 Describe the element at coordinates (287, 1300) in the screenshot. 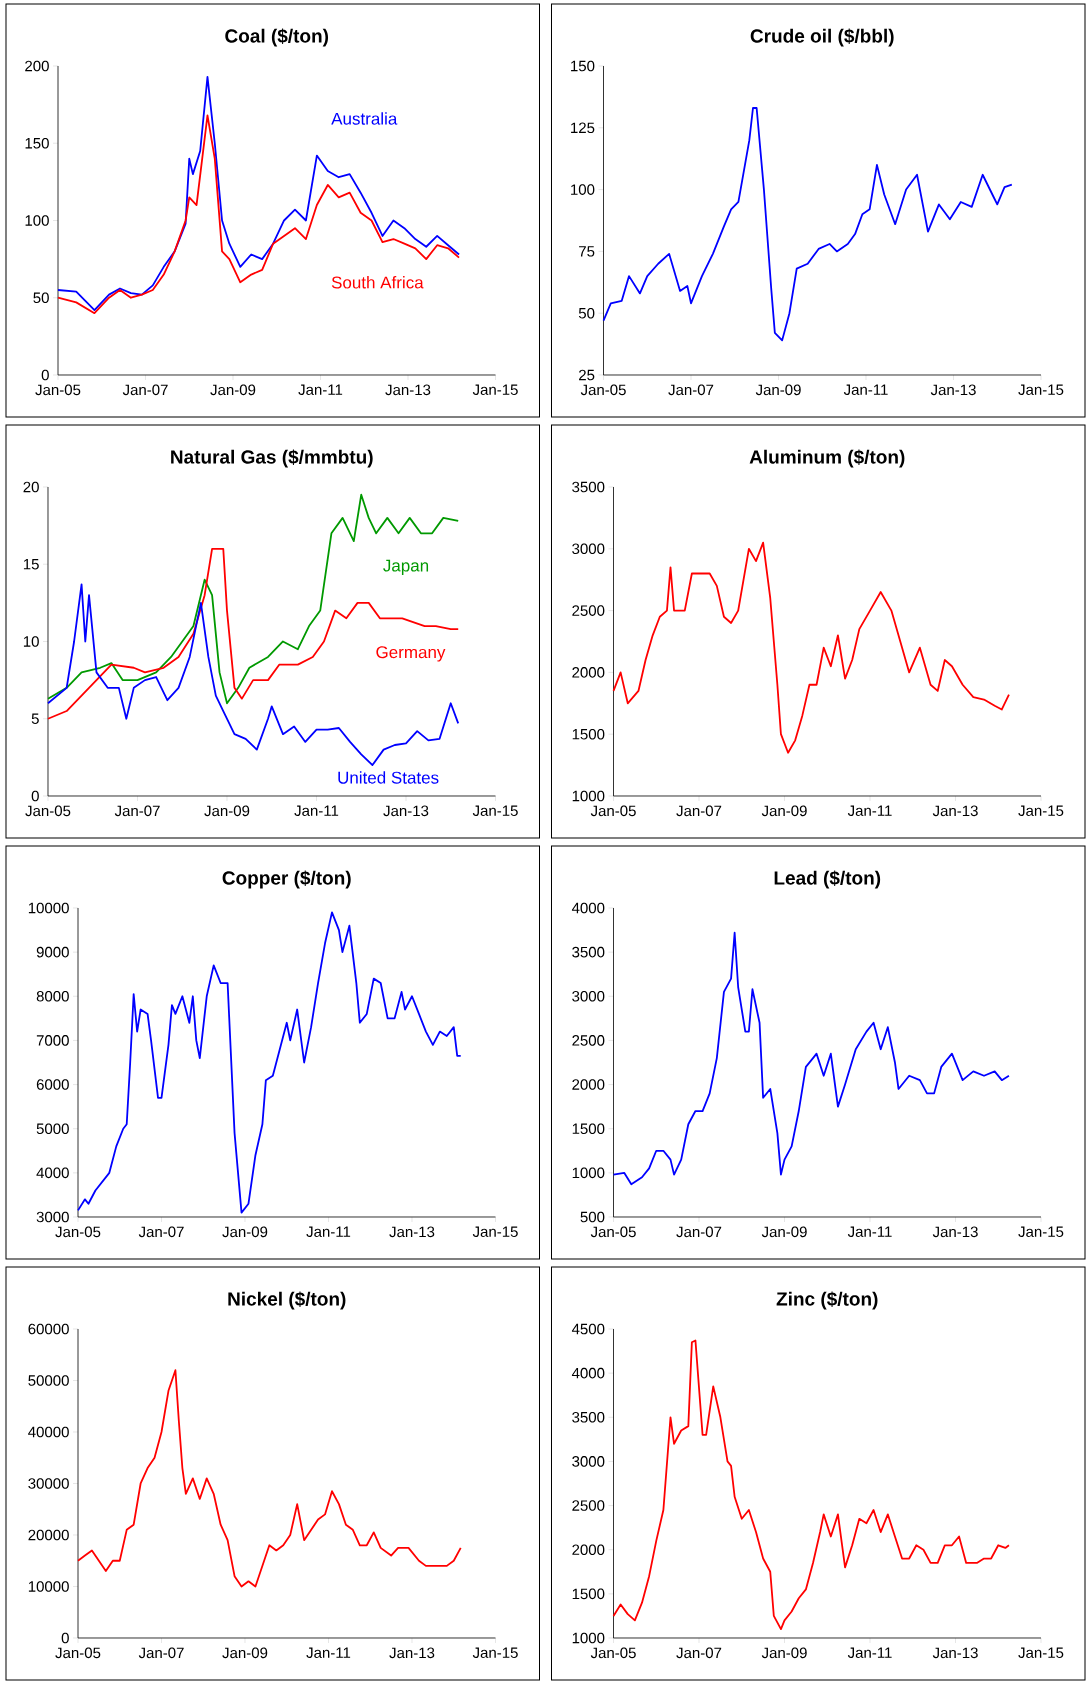

I see `chart-title: Nickel ($/ton)` at that location.